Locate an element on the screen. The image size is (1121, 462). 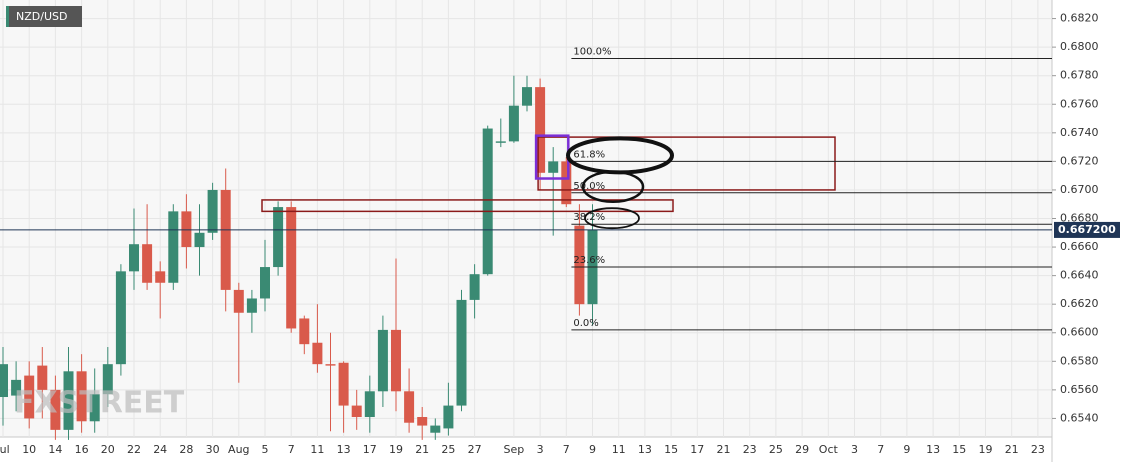
y-tick-label: 0.6680 is located at coordinates (1079, 218).